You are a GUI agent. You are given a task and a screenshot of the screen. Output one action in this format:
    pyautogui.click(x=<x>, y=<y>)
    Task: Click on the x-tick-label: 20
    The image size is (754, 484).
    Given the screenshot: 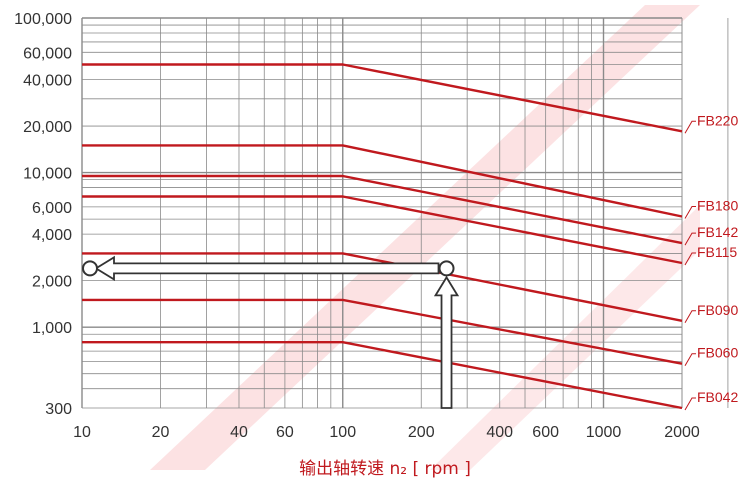 What is the action you would take?
    pyautogui.click(x=161, y=432)
    